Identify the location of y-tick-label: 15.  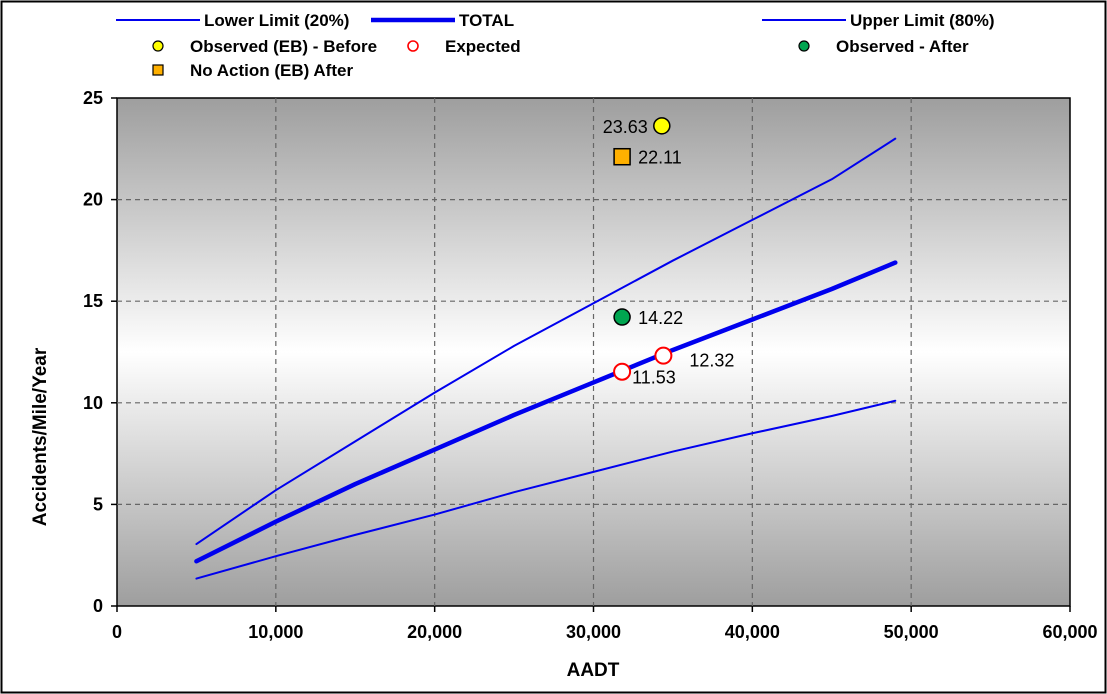
(93, 301).